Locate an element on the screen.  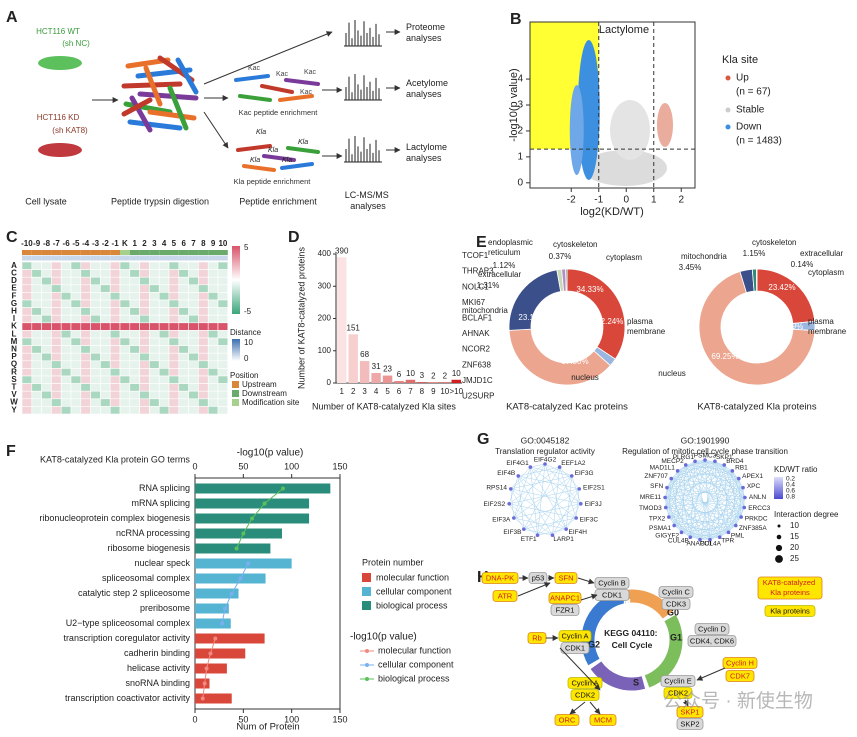
term-label: helicase activity is located at coordinates (159, 668).